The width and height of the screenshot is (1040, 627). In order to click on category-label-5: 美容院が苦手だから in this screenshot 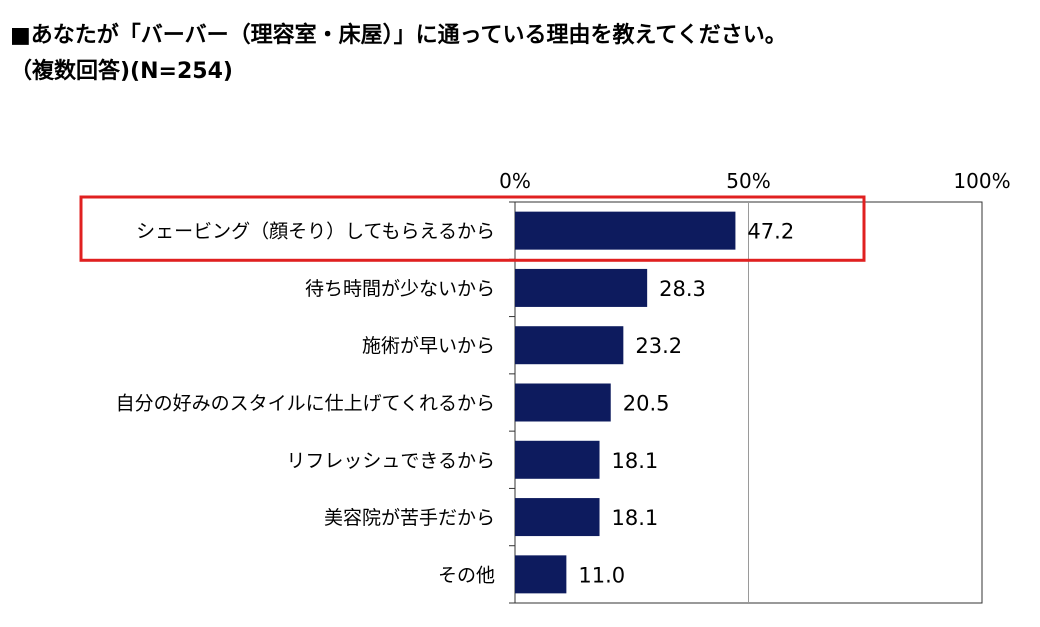, I will do `click(409, 518)`.